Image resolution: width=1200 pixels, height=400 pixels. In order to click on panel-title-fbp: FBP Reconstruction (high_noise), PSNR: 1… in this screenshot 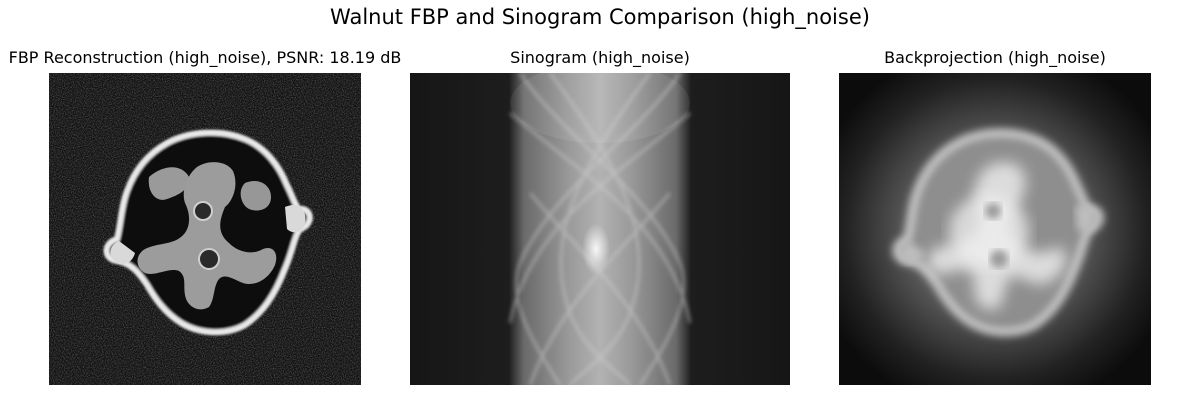, I will do `click(205, 57)`.